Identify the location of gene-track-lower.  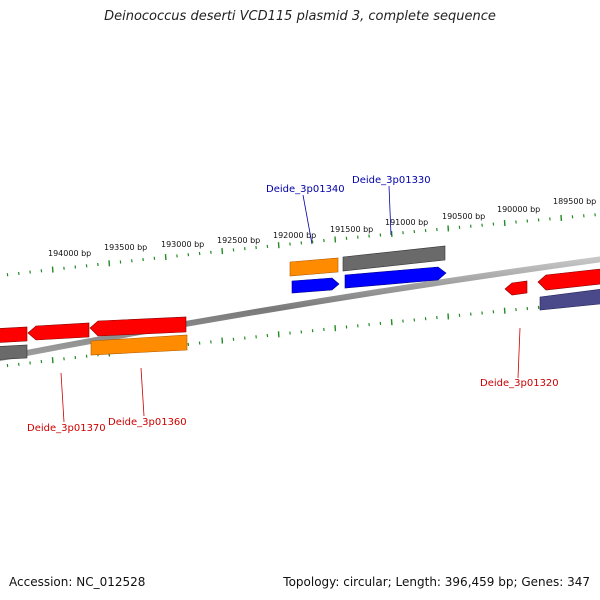
(94, 338).